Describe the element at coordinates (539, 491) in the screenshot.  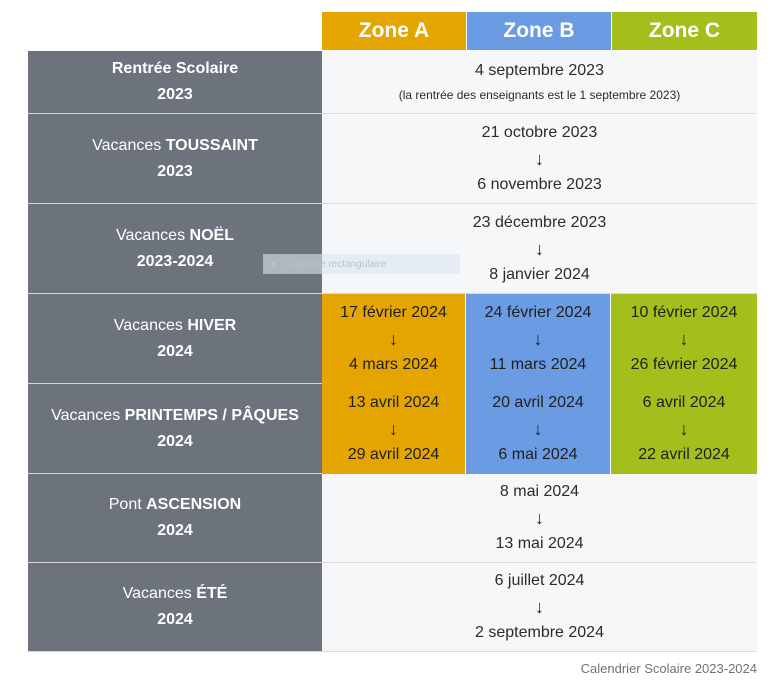
I see `date-start: 8 mai 2024` at that location.